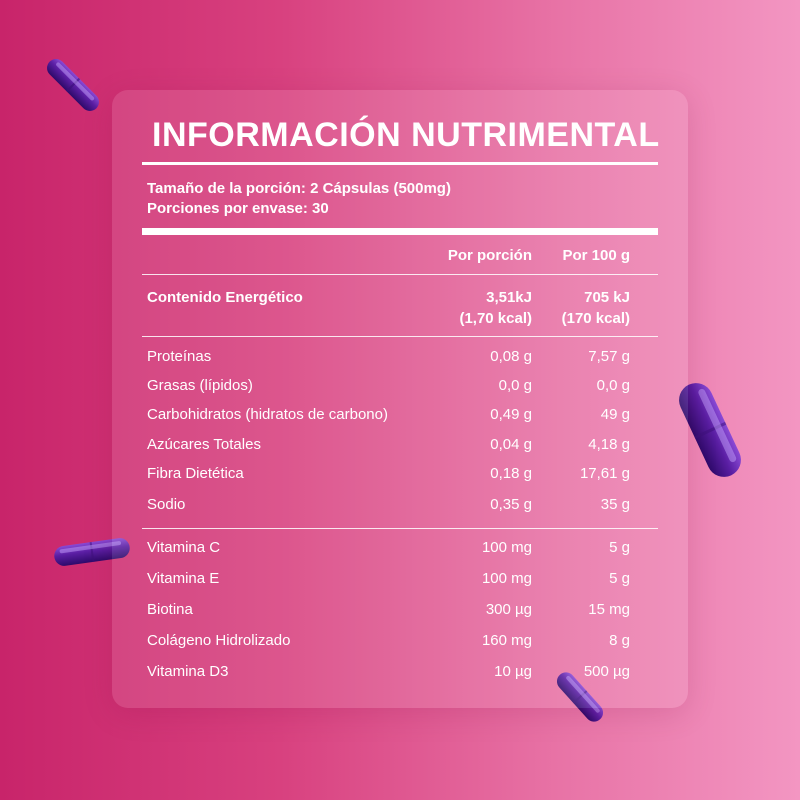 The width and height of the screenshot is (800, 800). What do you see at coordinates (509, 297) in the screenshot?
I see `energy-per-serving-kj: 3,51kJ` at bounding box center [509, 297].